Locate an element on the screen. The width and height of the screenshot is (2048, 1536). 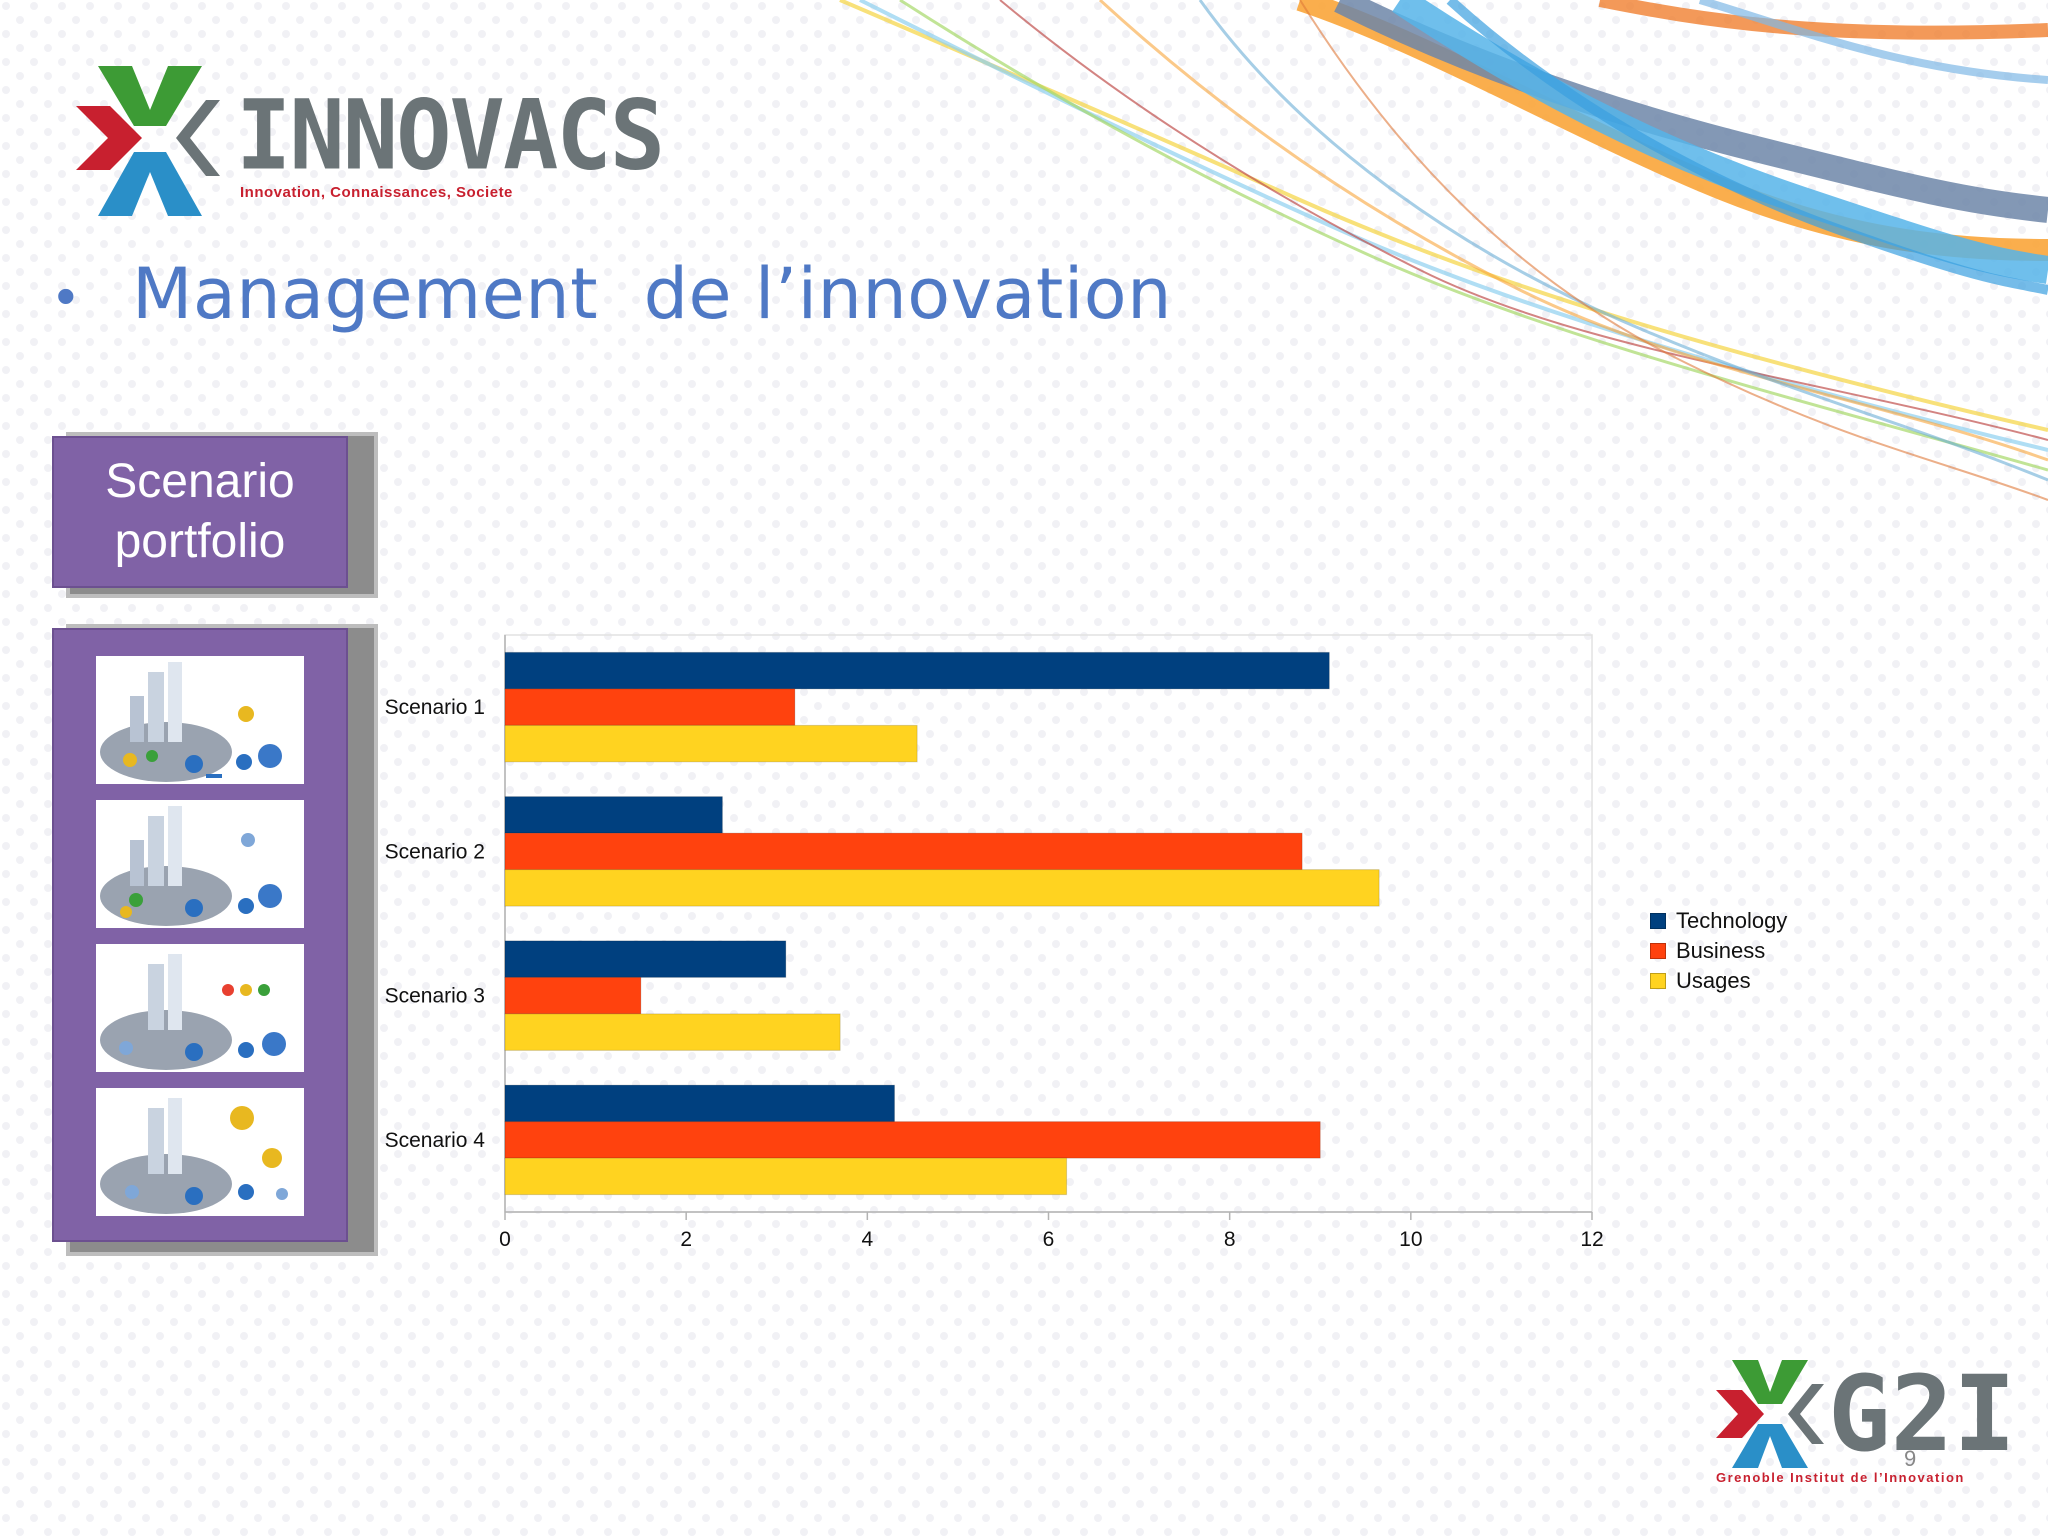
legend-item-usages: Usages is located at coordinates (1718, 981).